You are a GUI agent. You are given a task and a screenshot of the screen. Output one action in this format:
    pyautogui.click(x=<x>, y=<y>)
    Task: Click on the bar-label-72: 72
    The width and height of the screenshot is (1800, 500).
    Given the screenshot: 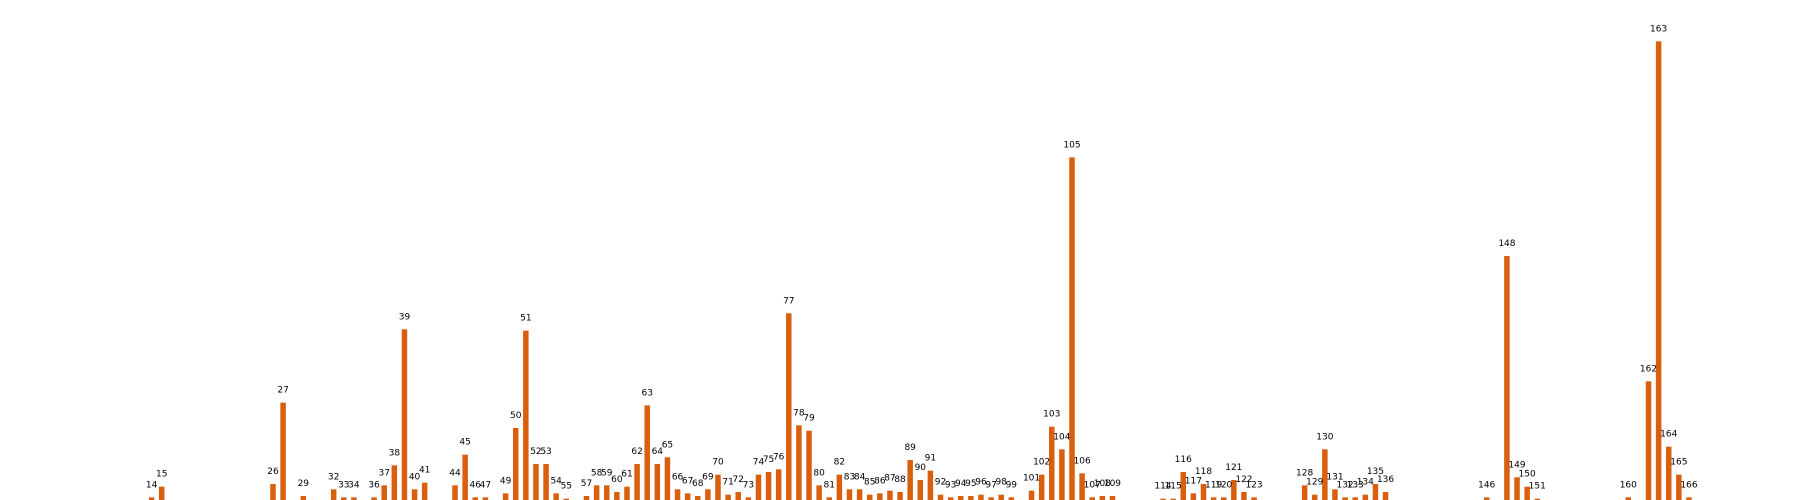 What is the action you would take?
    pyautogui.click(x=738, y=480)
    